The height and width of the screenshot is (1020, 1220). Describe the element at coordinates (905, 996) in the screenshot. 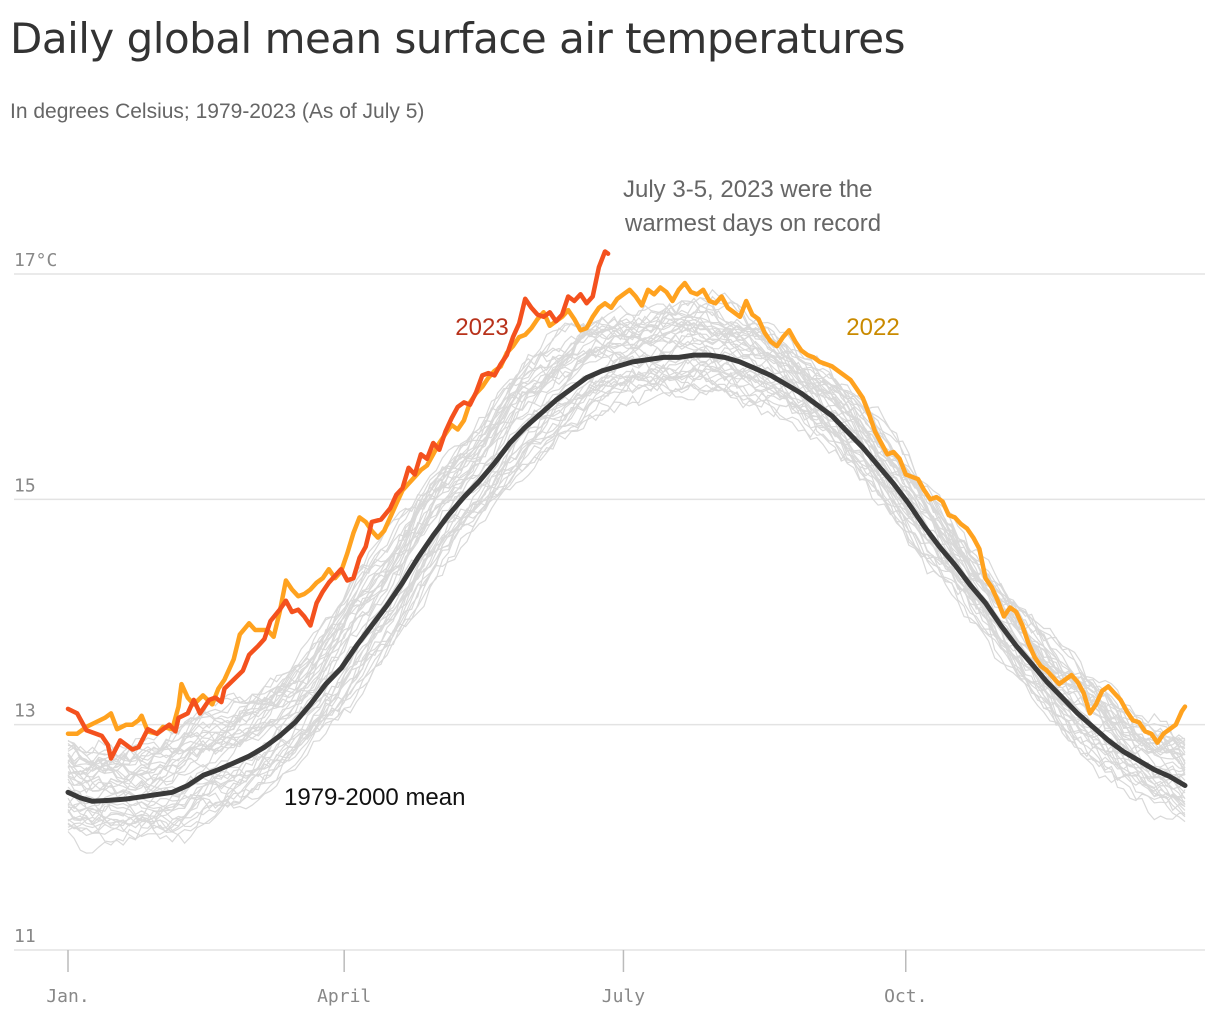

I see `x-tick-label: Oct.` at that location.